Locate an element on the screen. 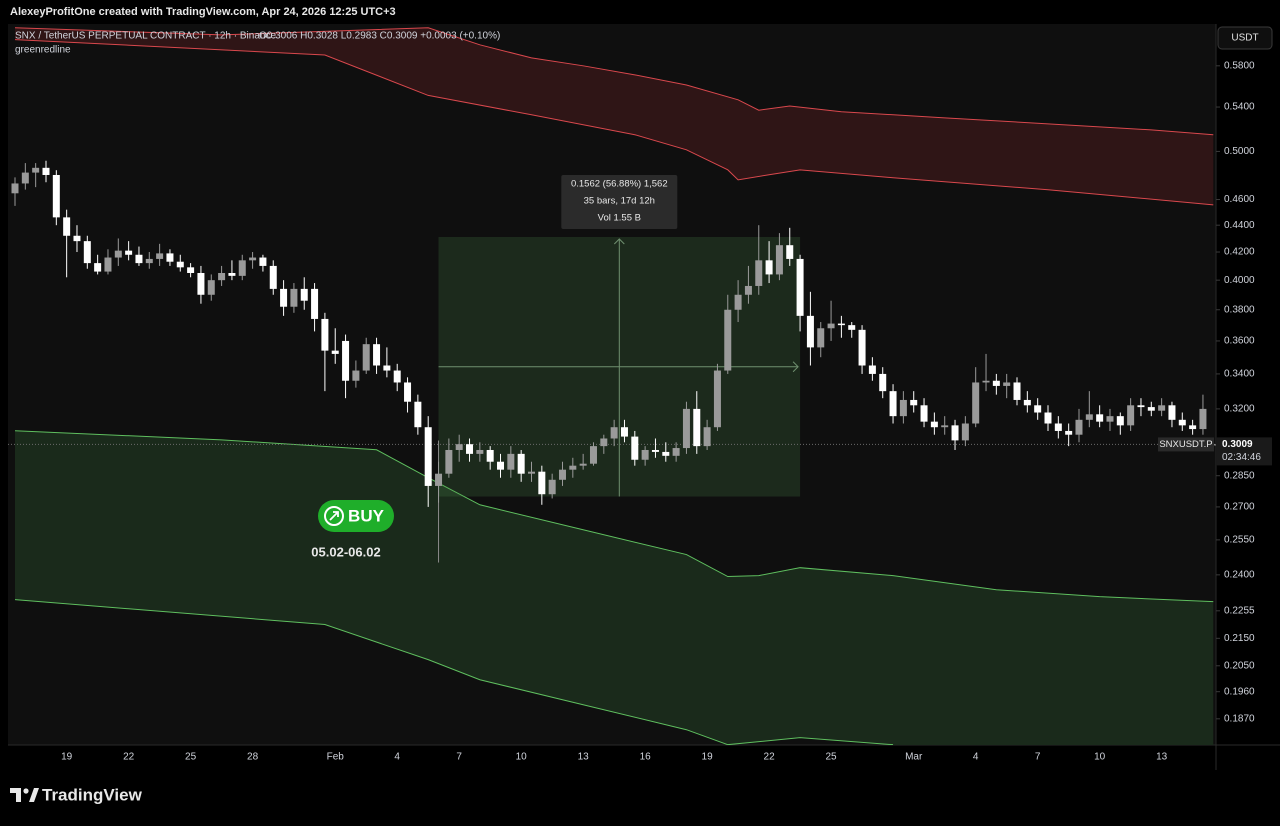  channel-line is located at coordinates (614, 81).